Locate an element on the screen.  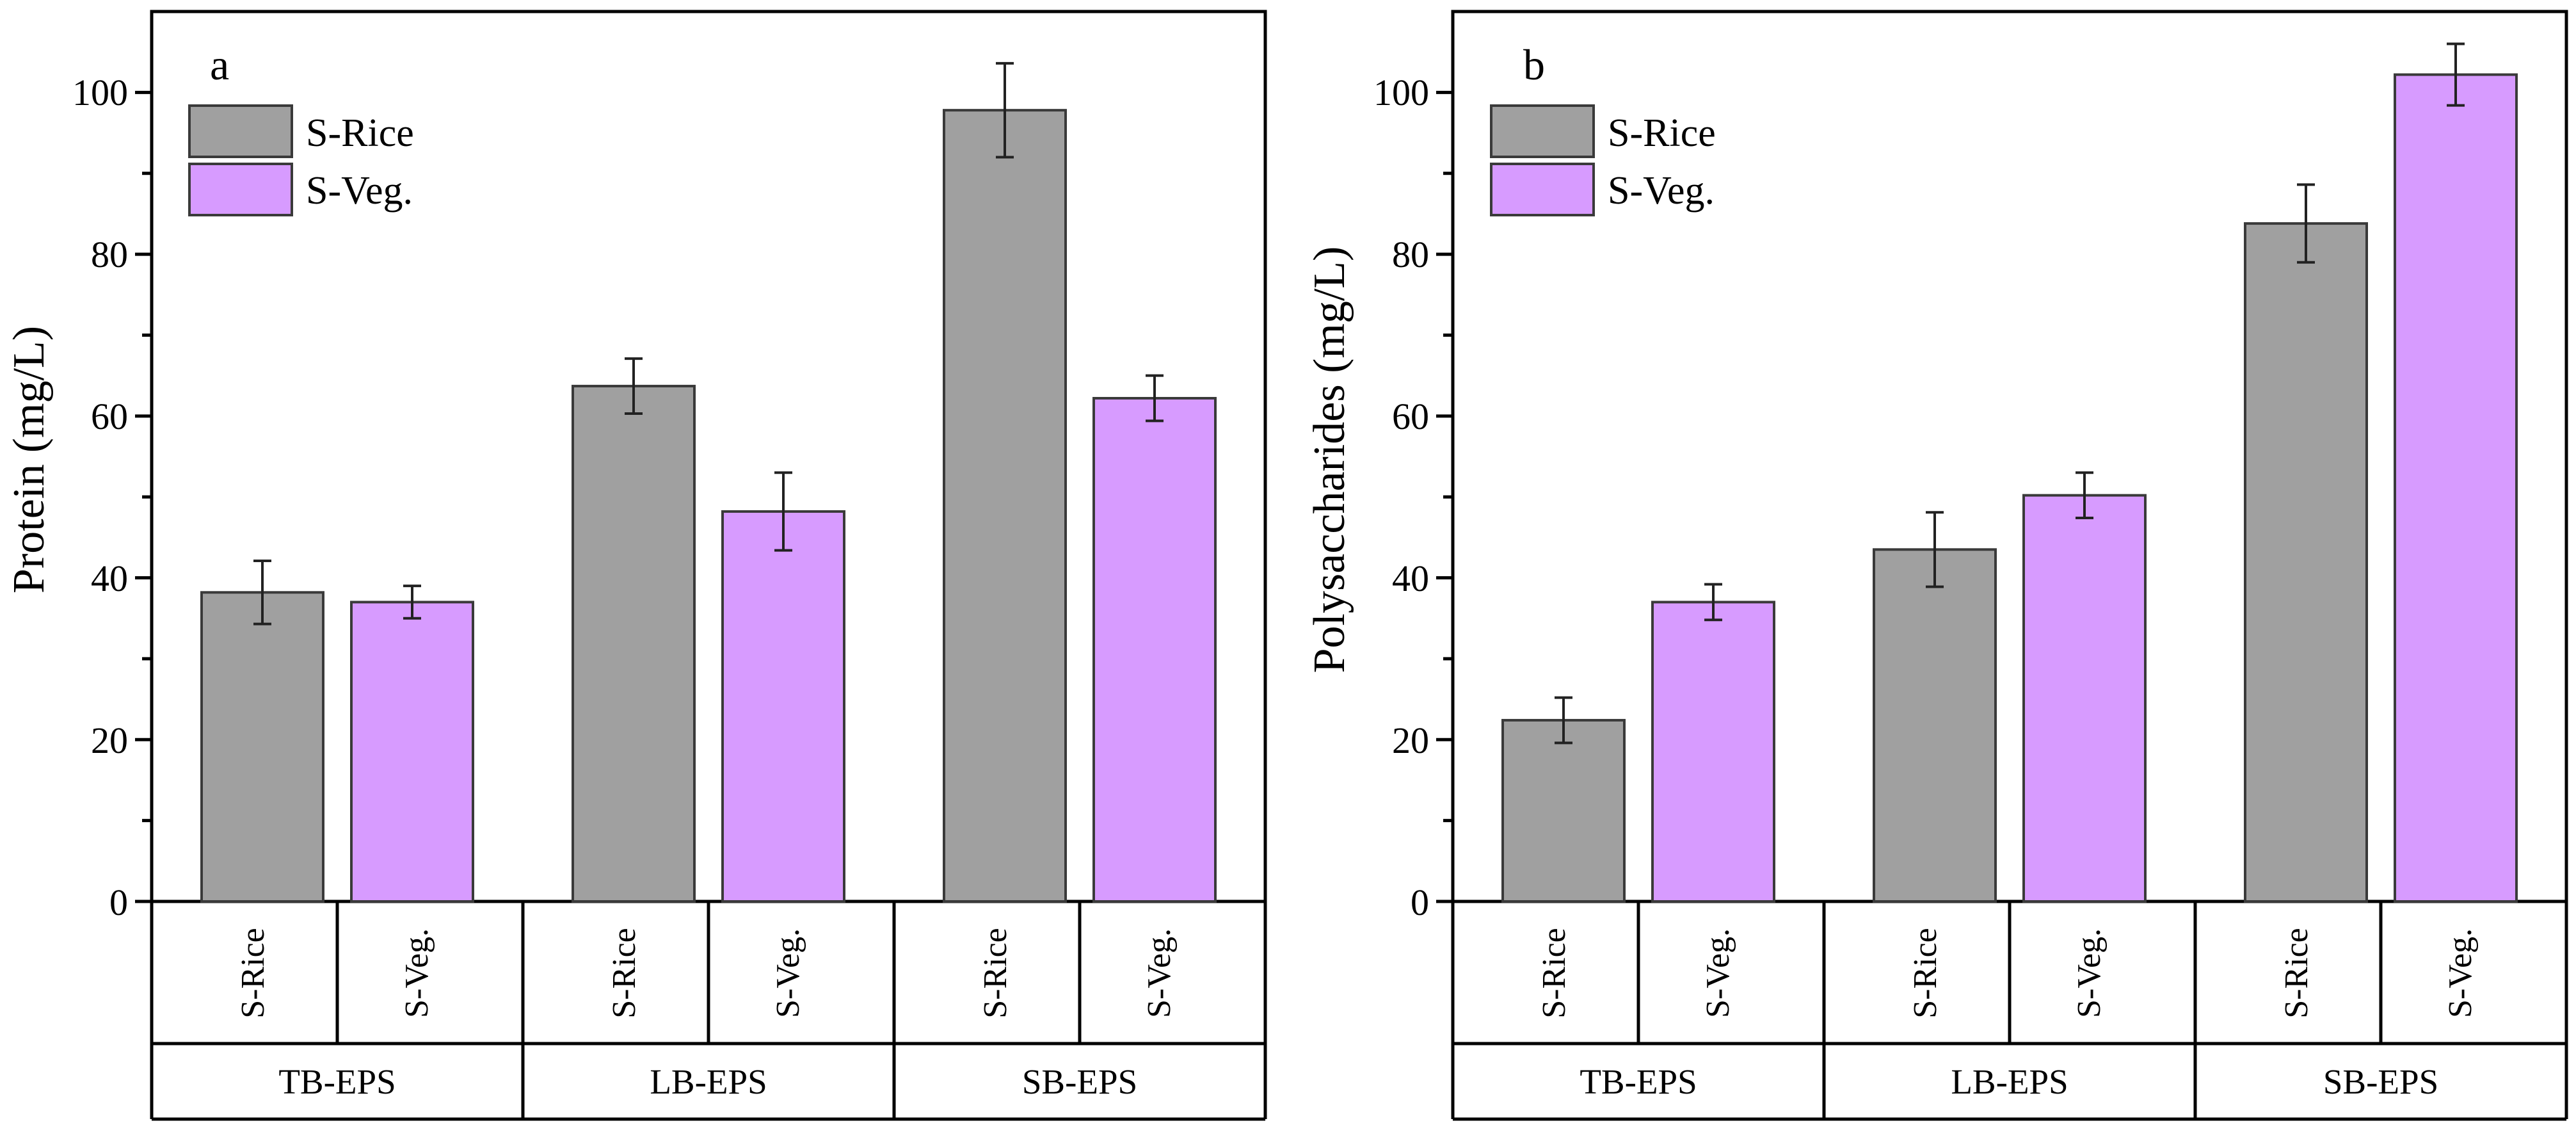
legend-a: S-Rice S-Veg. is located at coordinates (301, 160).